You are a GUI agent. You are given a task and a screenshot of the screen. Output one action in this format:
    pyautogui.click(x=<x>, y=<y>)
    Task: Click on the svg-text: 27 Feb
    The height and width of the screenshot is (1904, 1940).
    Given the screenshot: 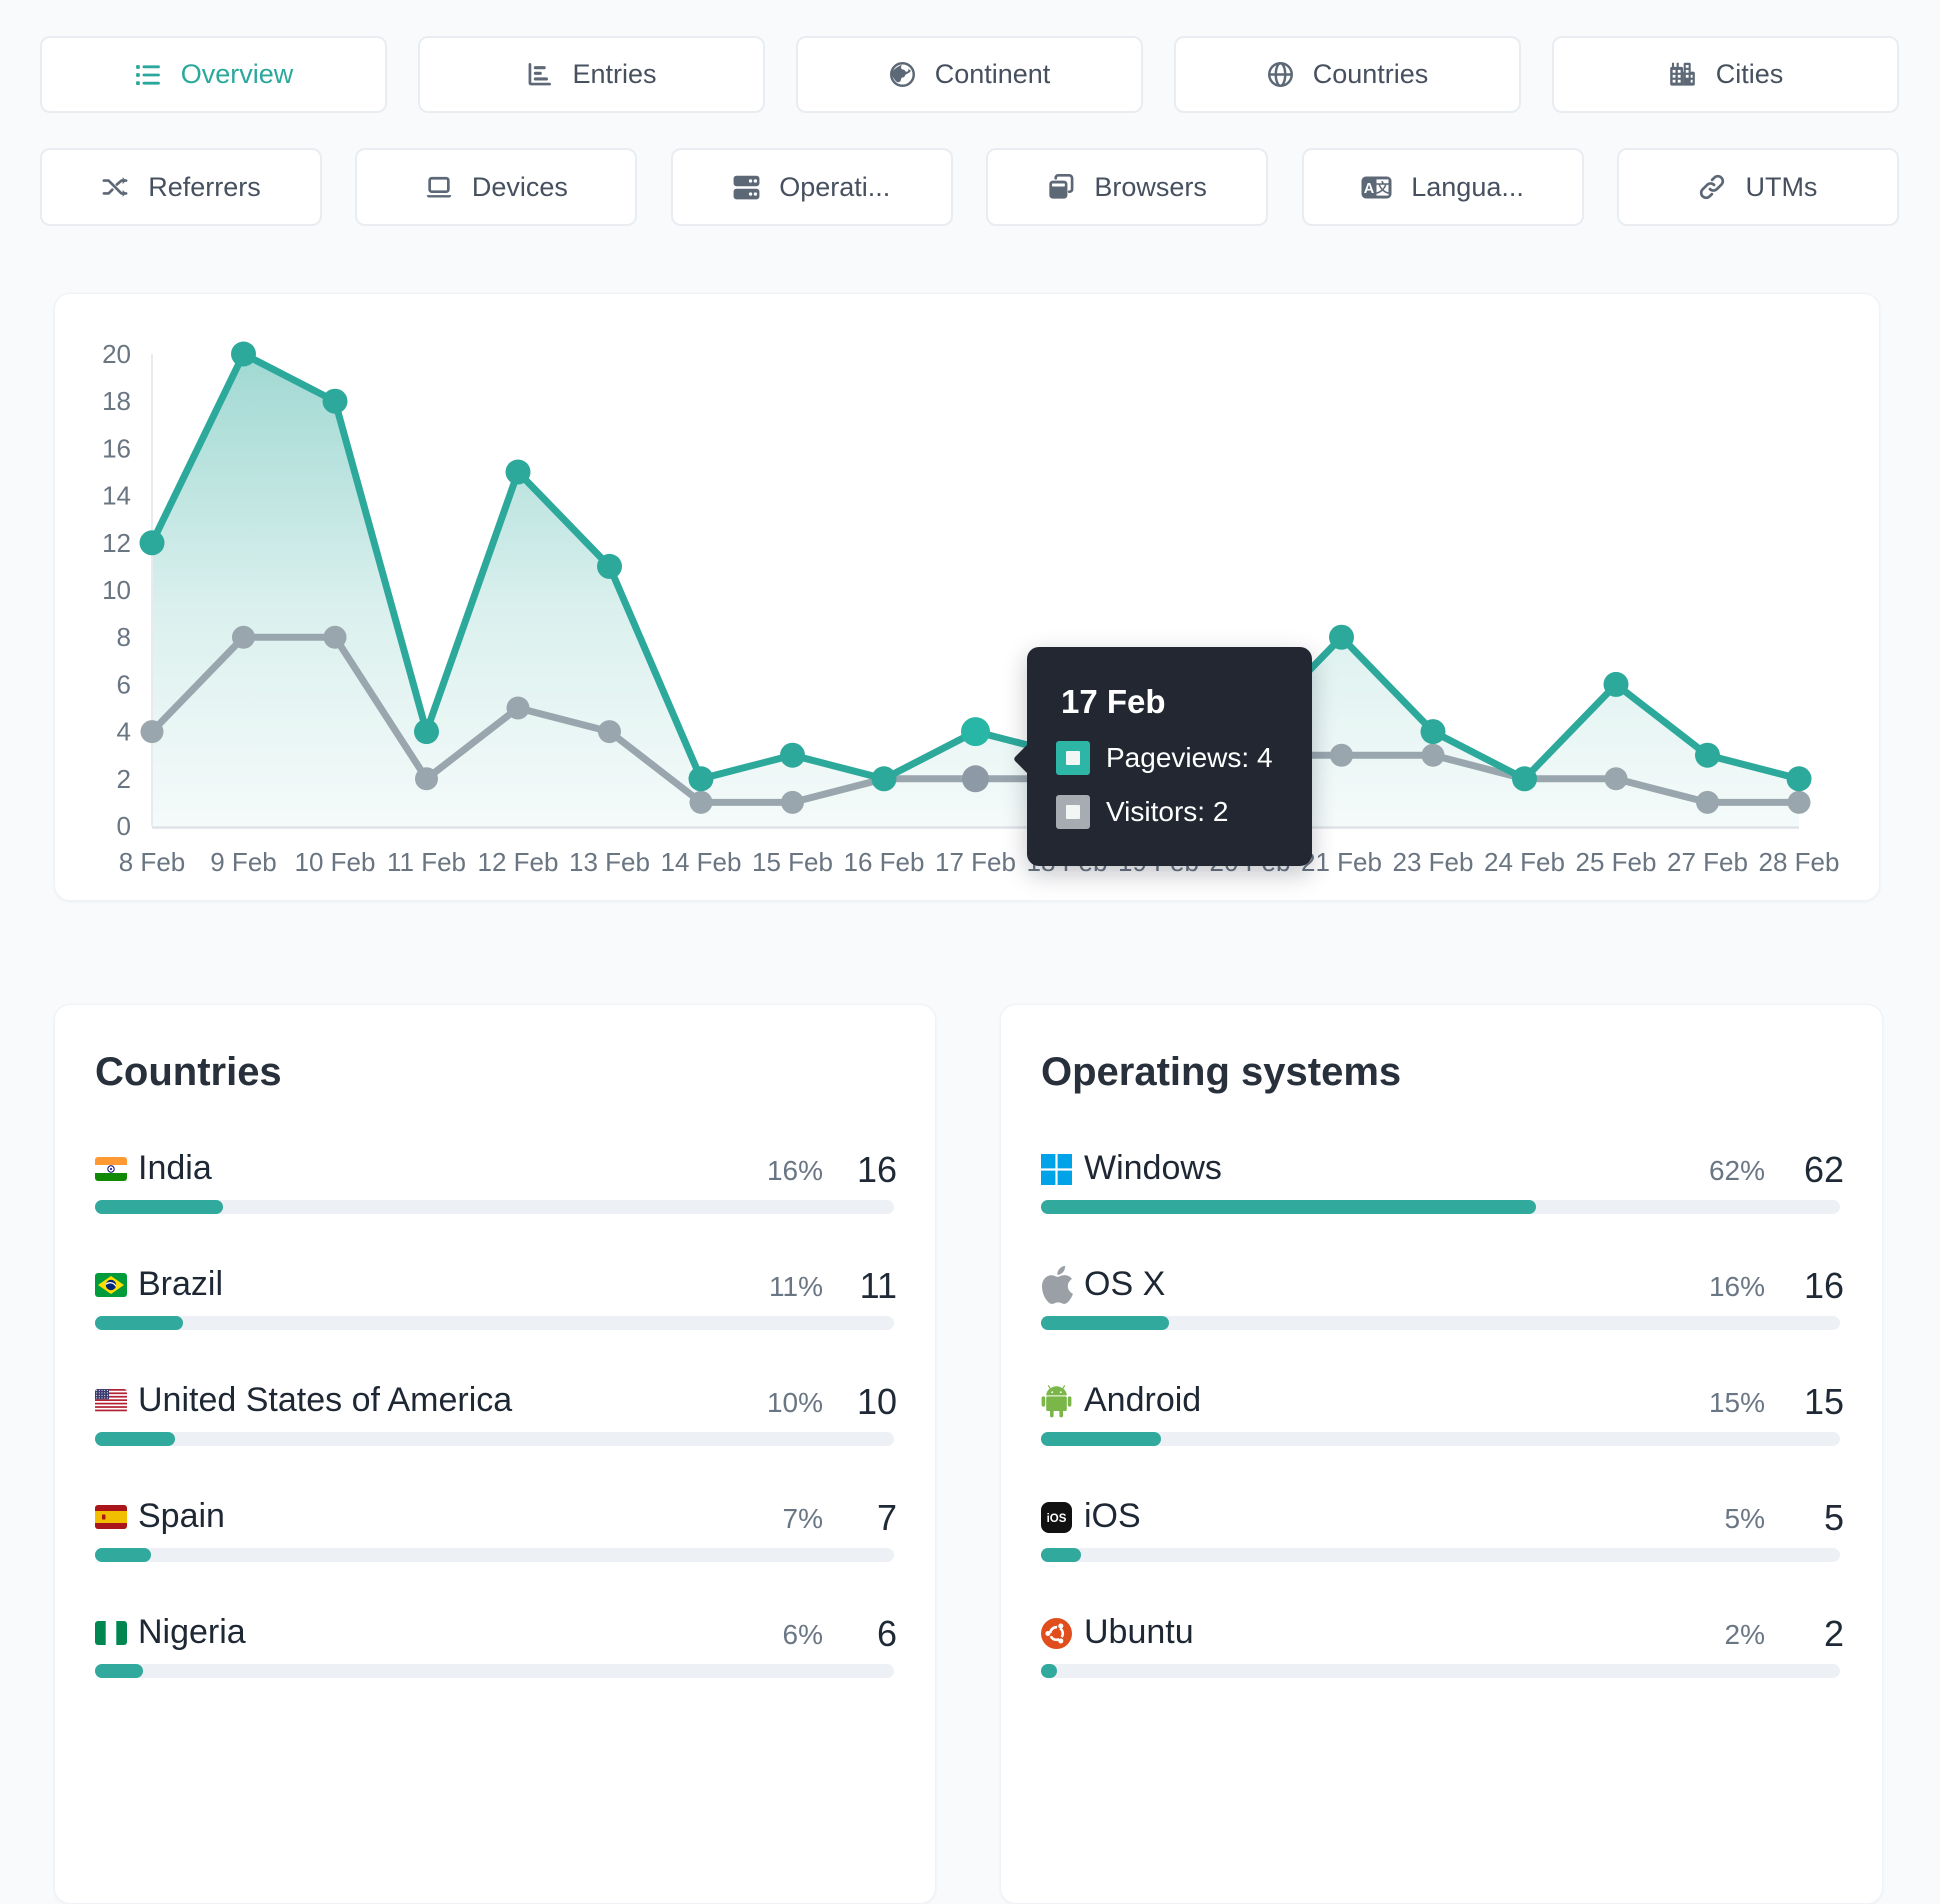 What is the action you would take?
    pyautogui.click(x=1707, y=862)
    